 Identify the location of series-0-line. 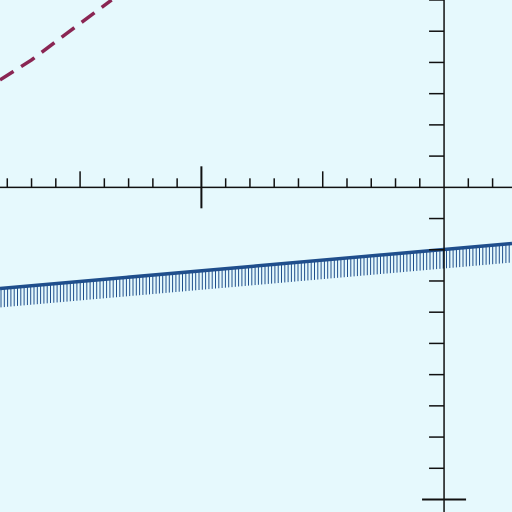
(56, 41).